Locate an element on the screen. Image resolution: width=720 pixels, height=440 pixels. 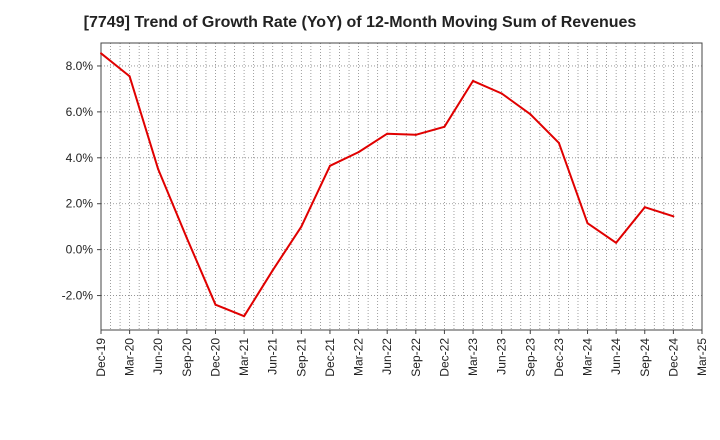
y-tick-label: 8.0% is located at coordinates (80, 66).